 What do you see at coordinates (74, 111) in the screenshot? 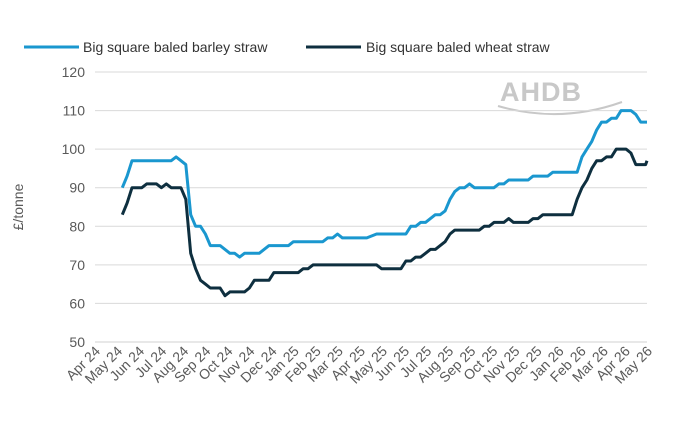
I see `y-tick-label: 110` at bounding box center [74, 111].